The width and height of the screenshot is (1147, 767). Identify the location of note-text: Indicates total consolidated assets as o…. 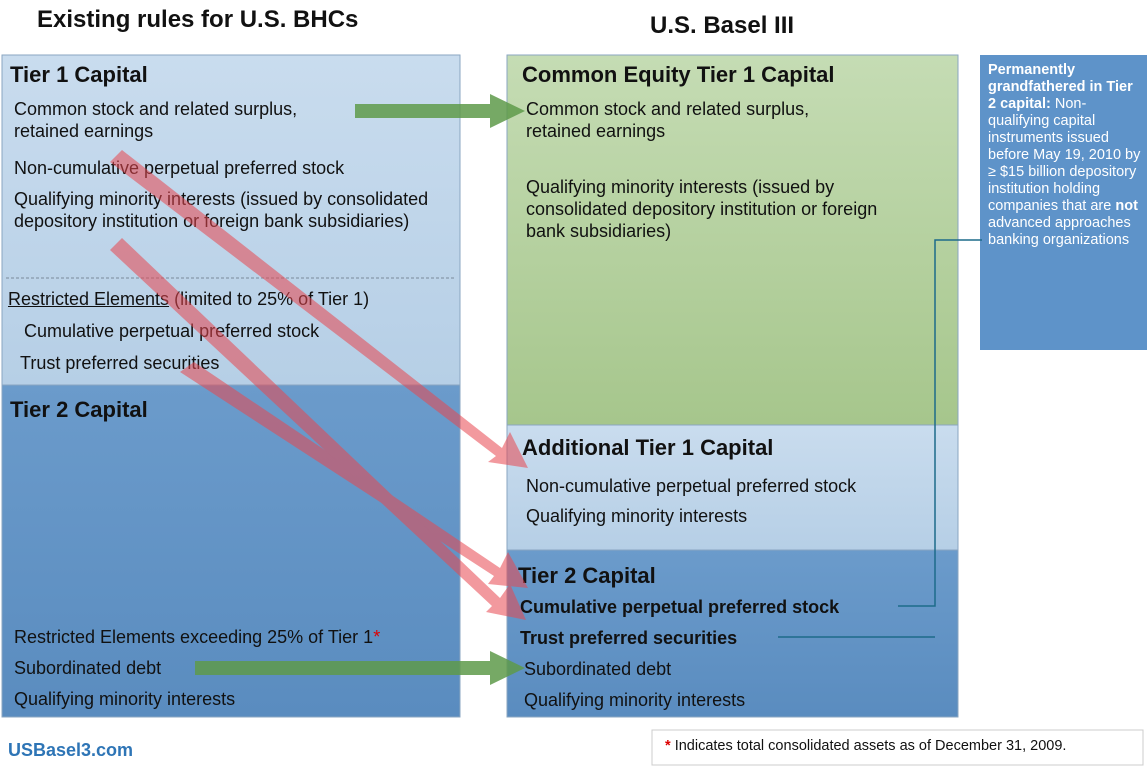
(870, 746).